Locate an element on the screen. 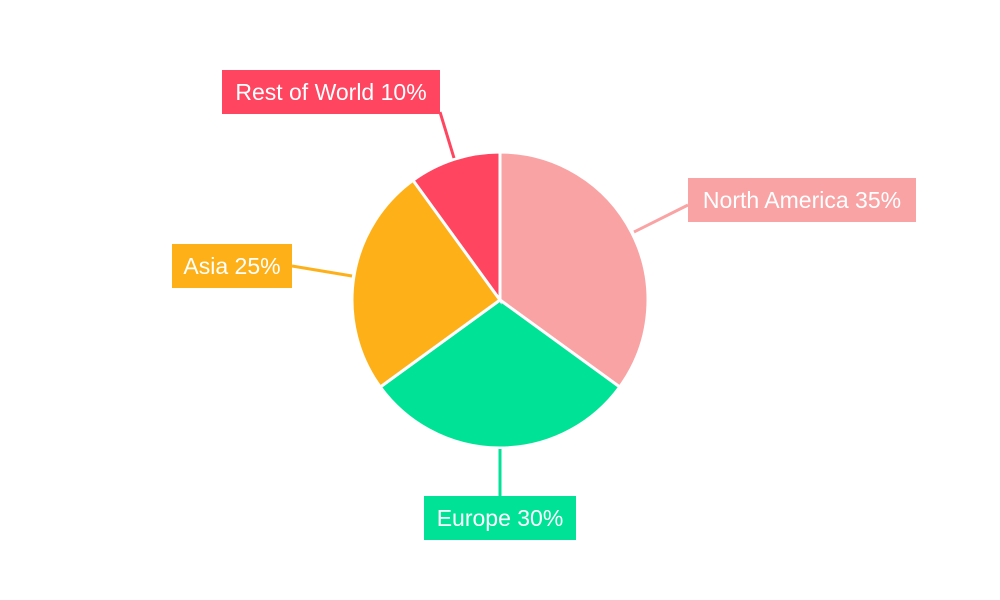 The width and height of the screenshot is (1000, 600). data-label-rest-of-world: Rest of World 10% is located at coordinates (330, 92).